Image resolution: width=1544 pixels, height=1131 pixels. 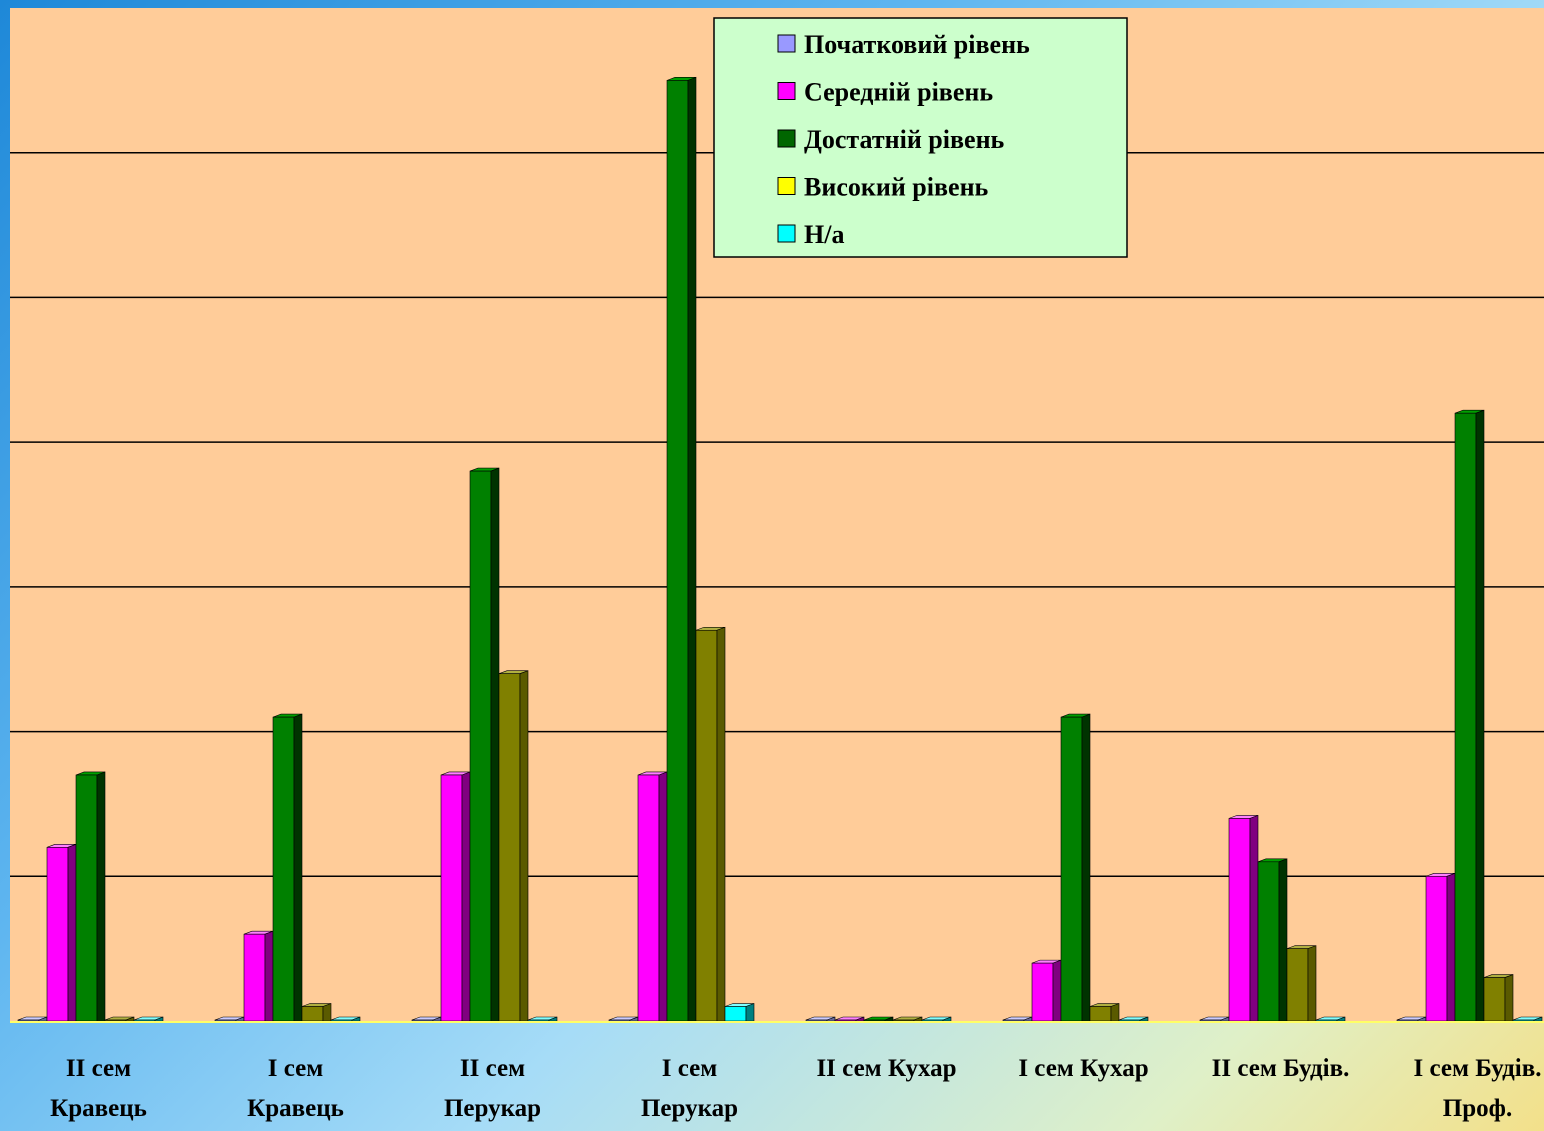 I want to click on legend-label: Високий рівень, so click(x=896, y=187).